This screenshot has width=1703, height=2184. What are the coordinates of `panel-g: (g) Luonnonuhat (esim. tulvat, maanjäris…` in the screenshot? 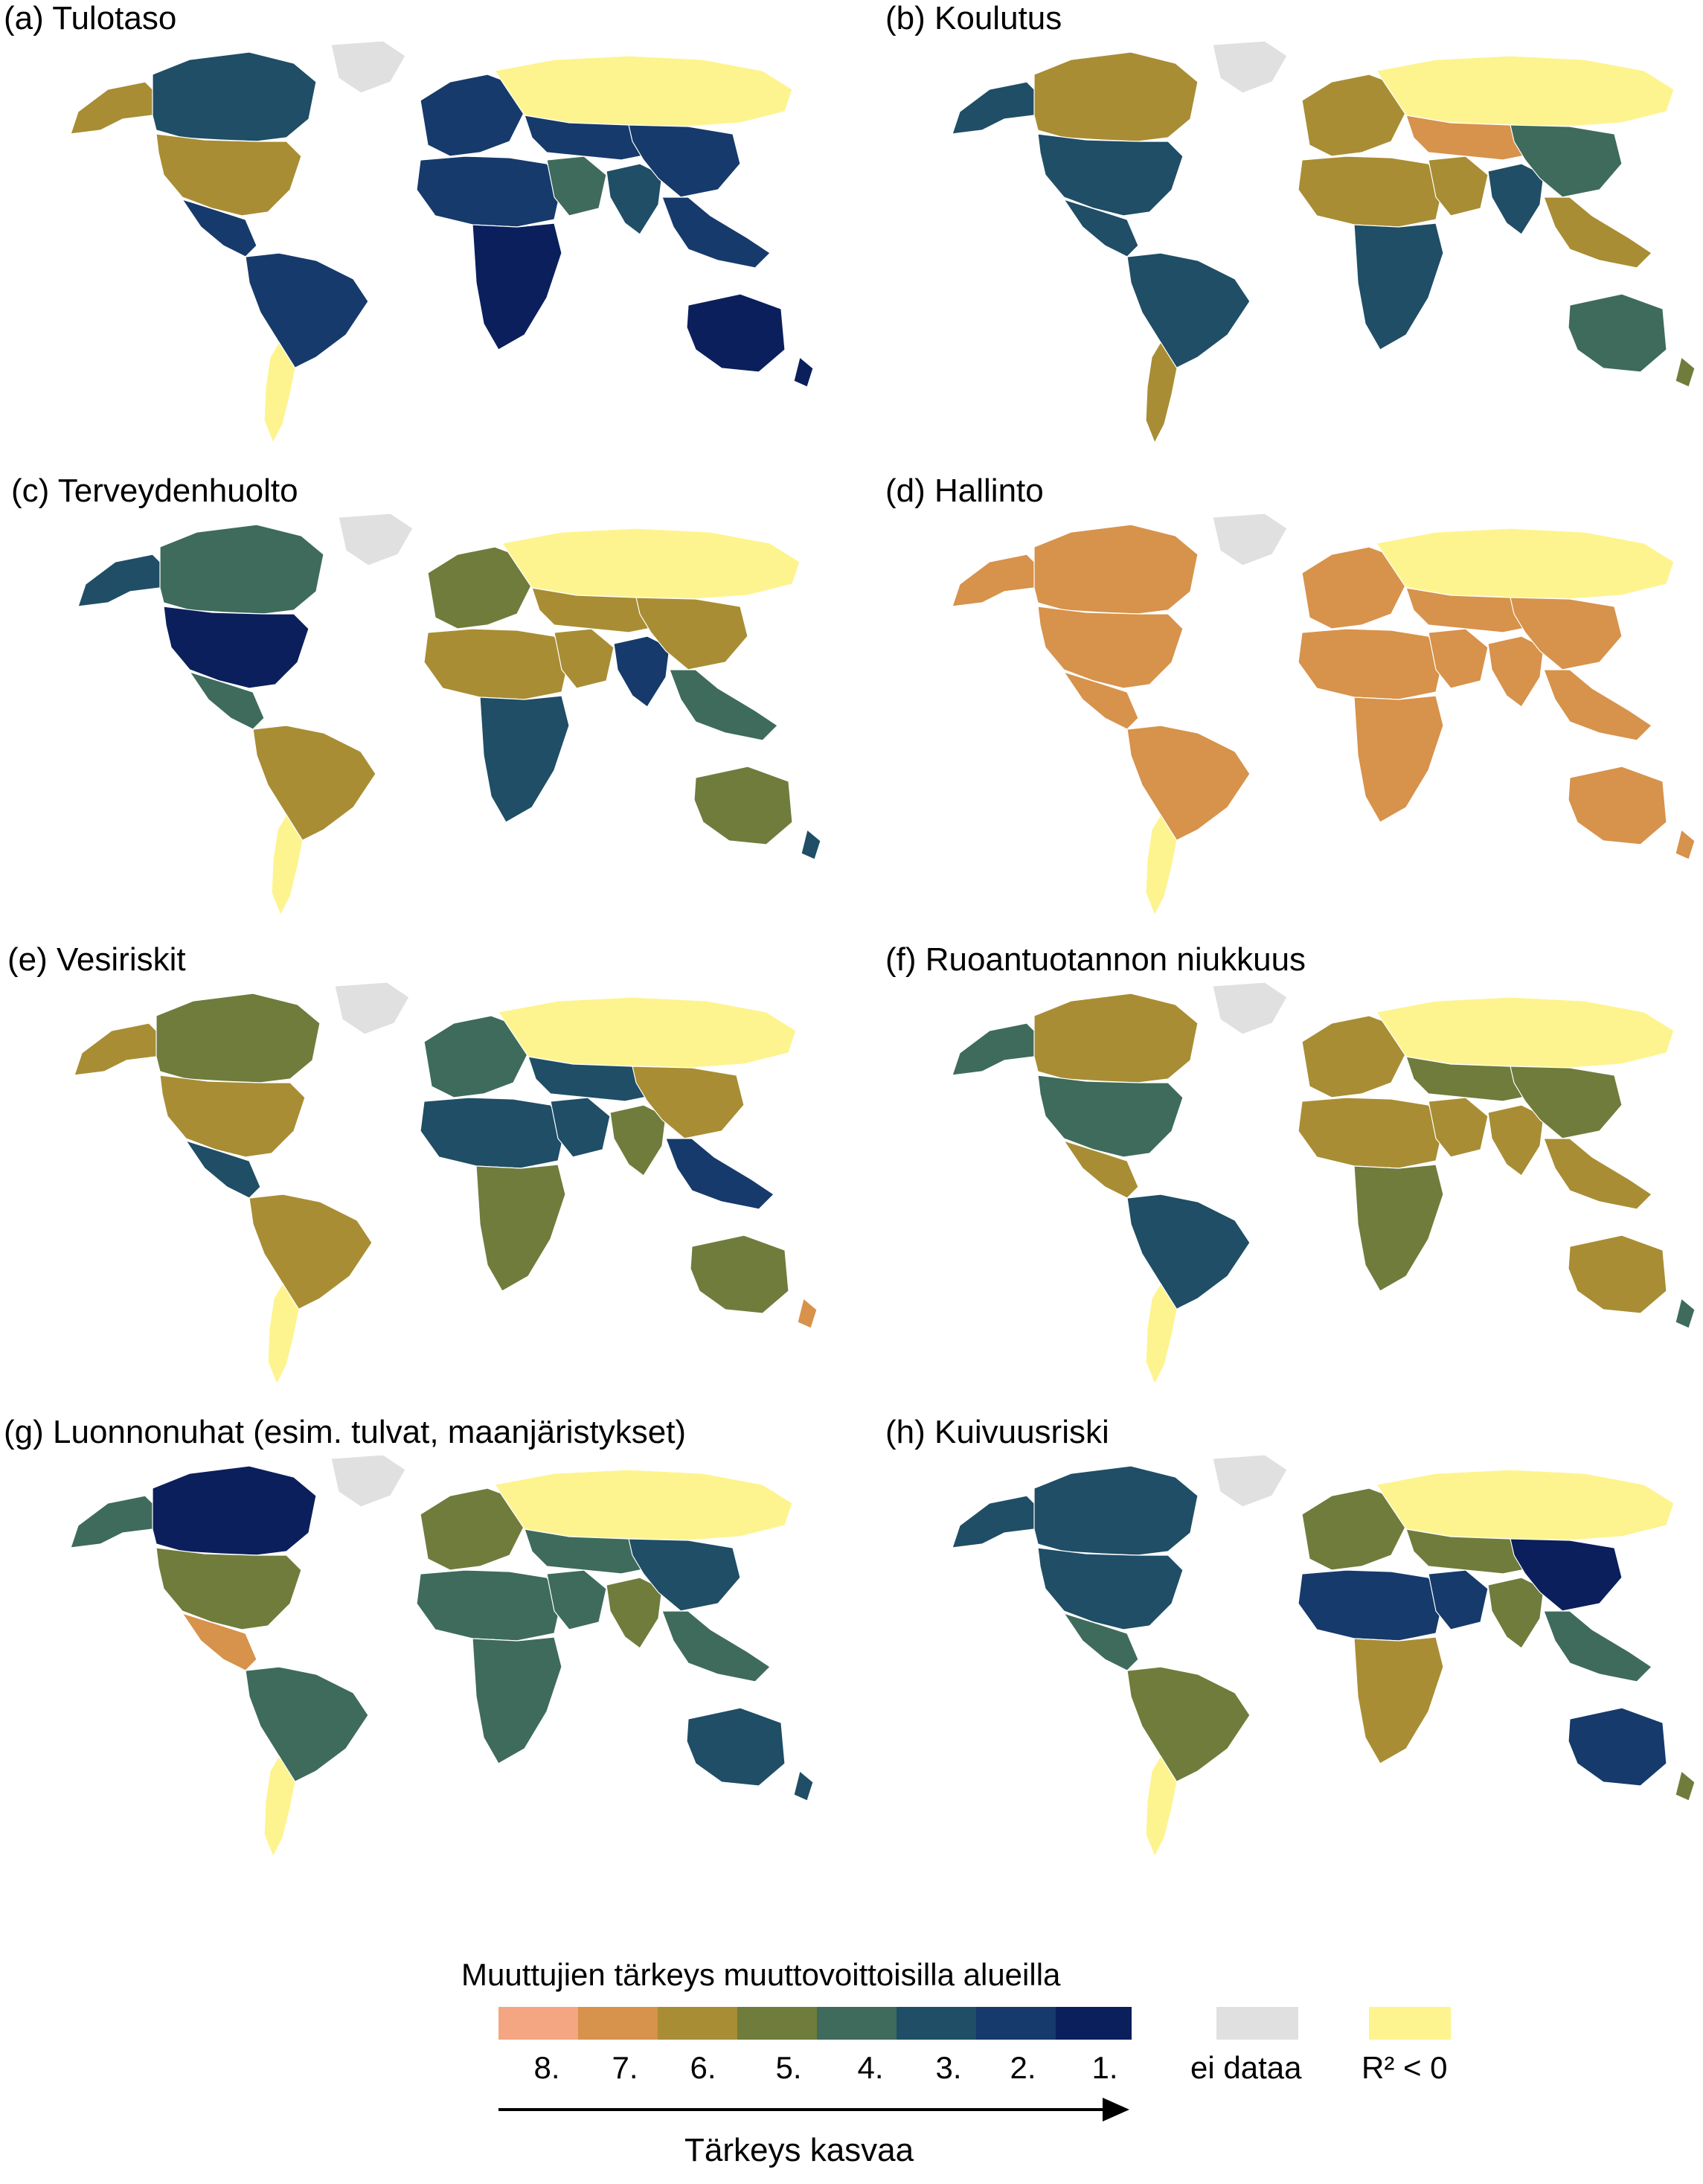 It's located at (417, 1644).